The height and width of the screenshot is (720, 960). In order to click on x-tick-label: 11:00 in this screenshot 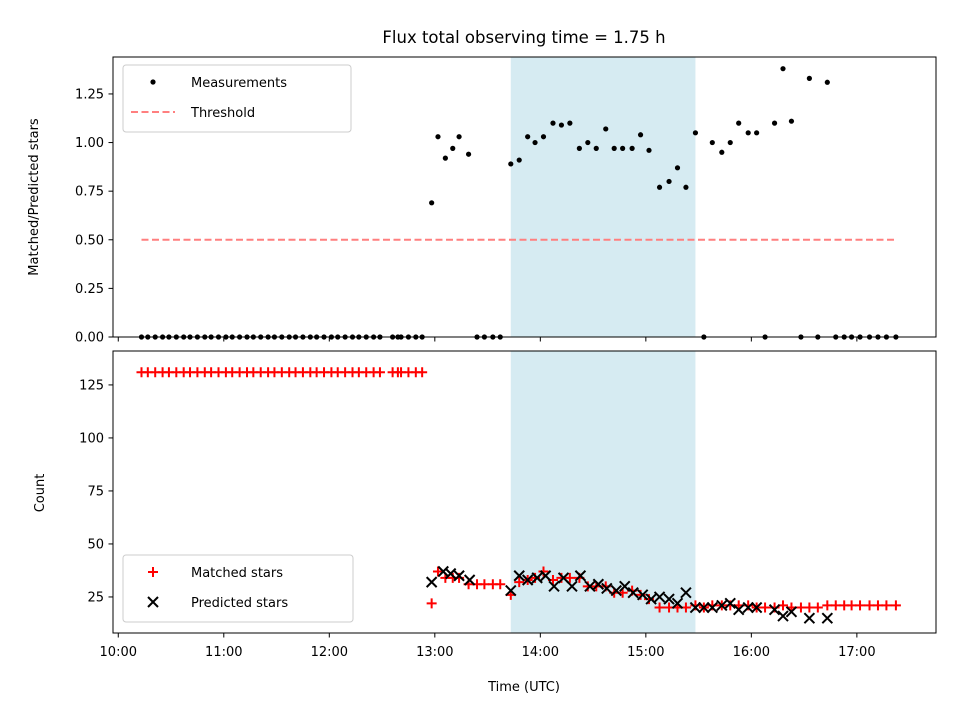, I will do `click(223, 652)`.